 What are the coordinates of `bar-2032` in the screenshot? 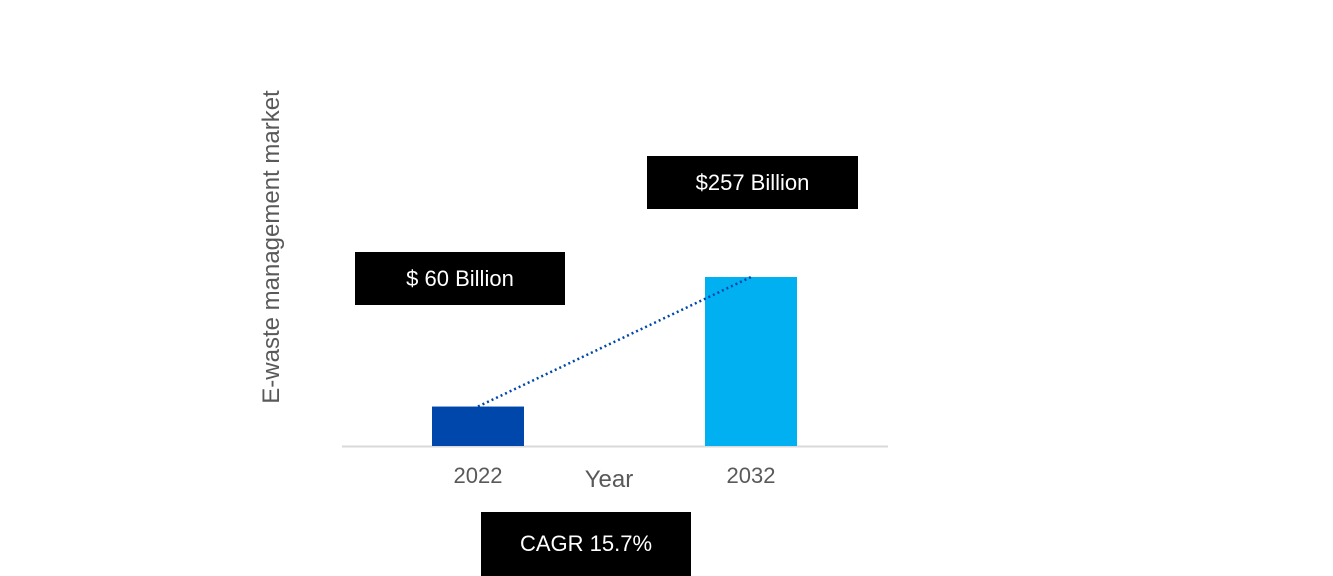 It's located at (751, 361).